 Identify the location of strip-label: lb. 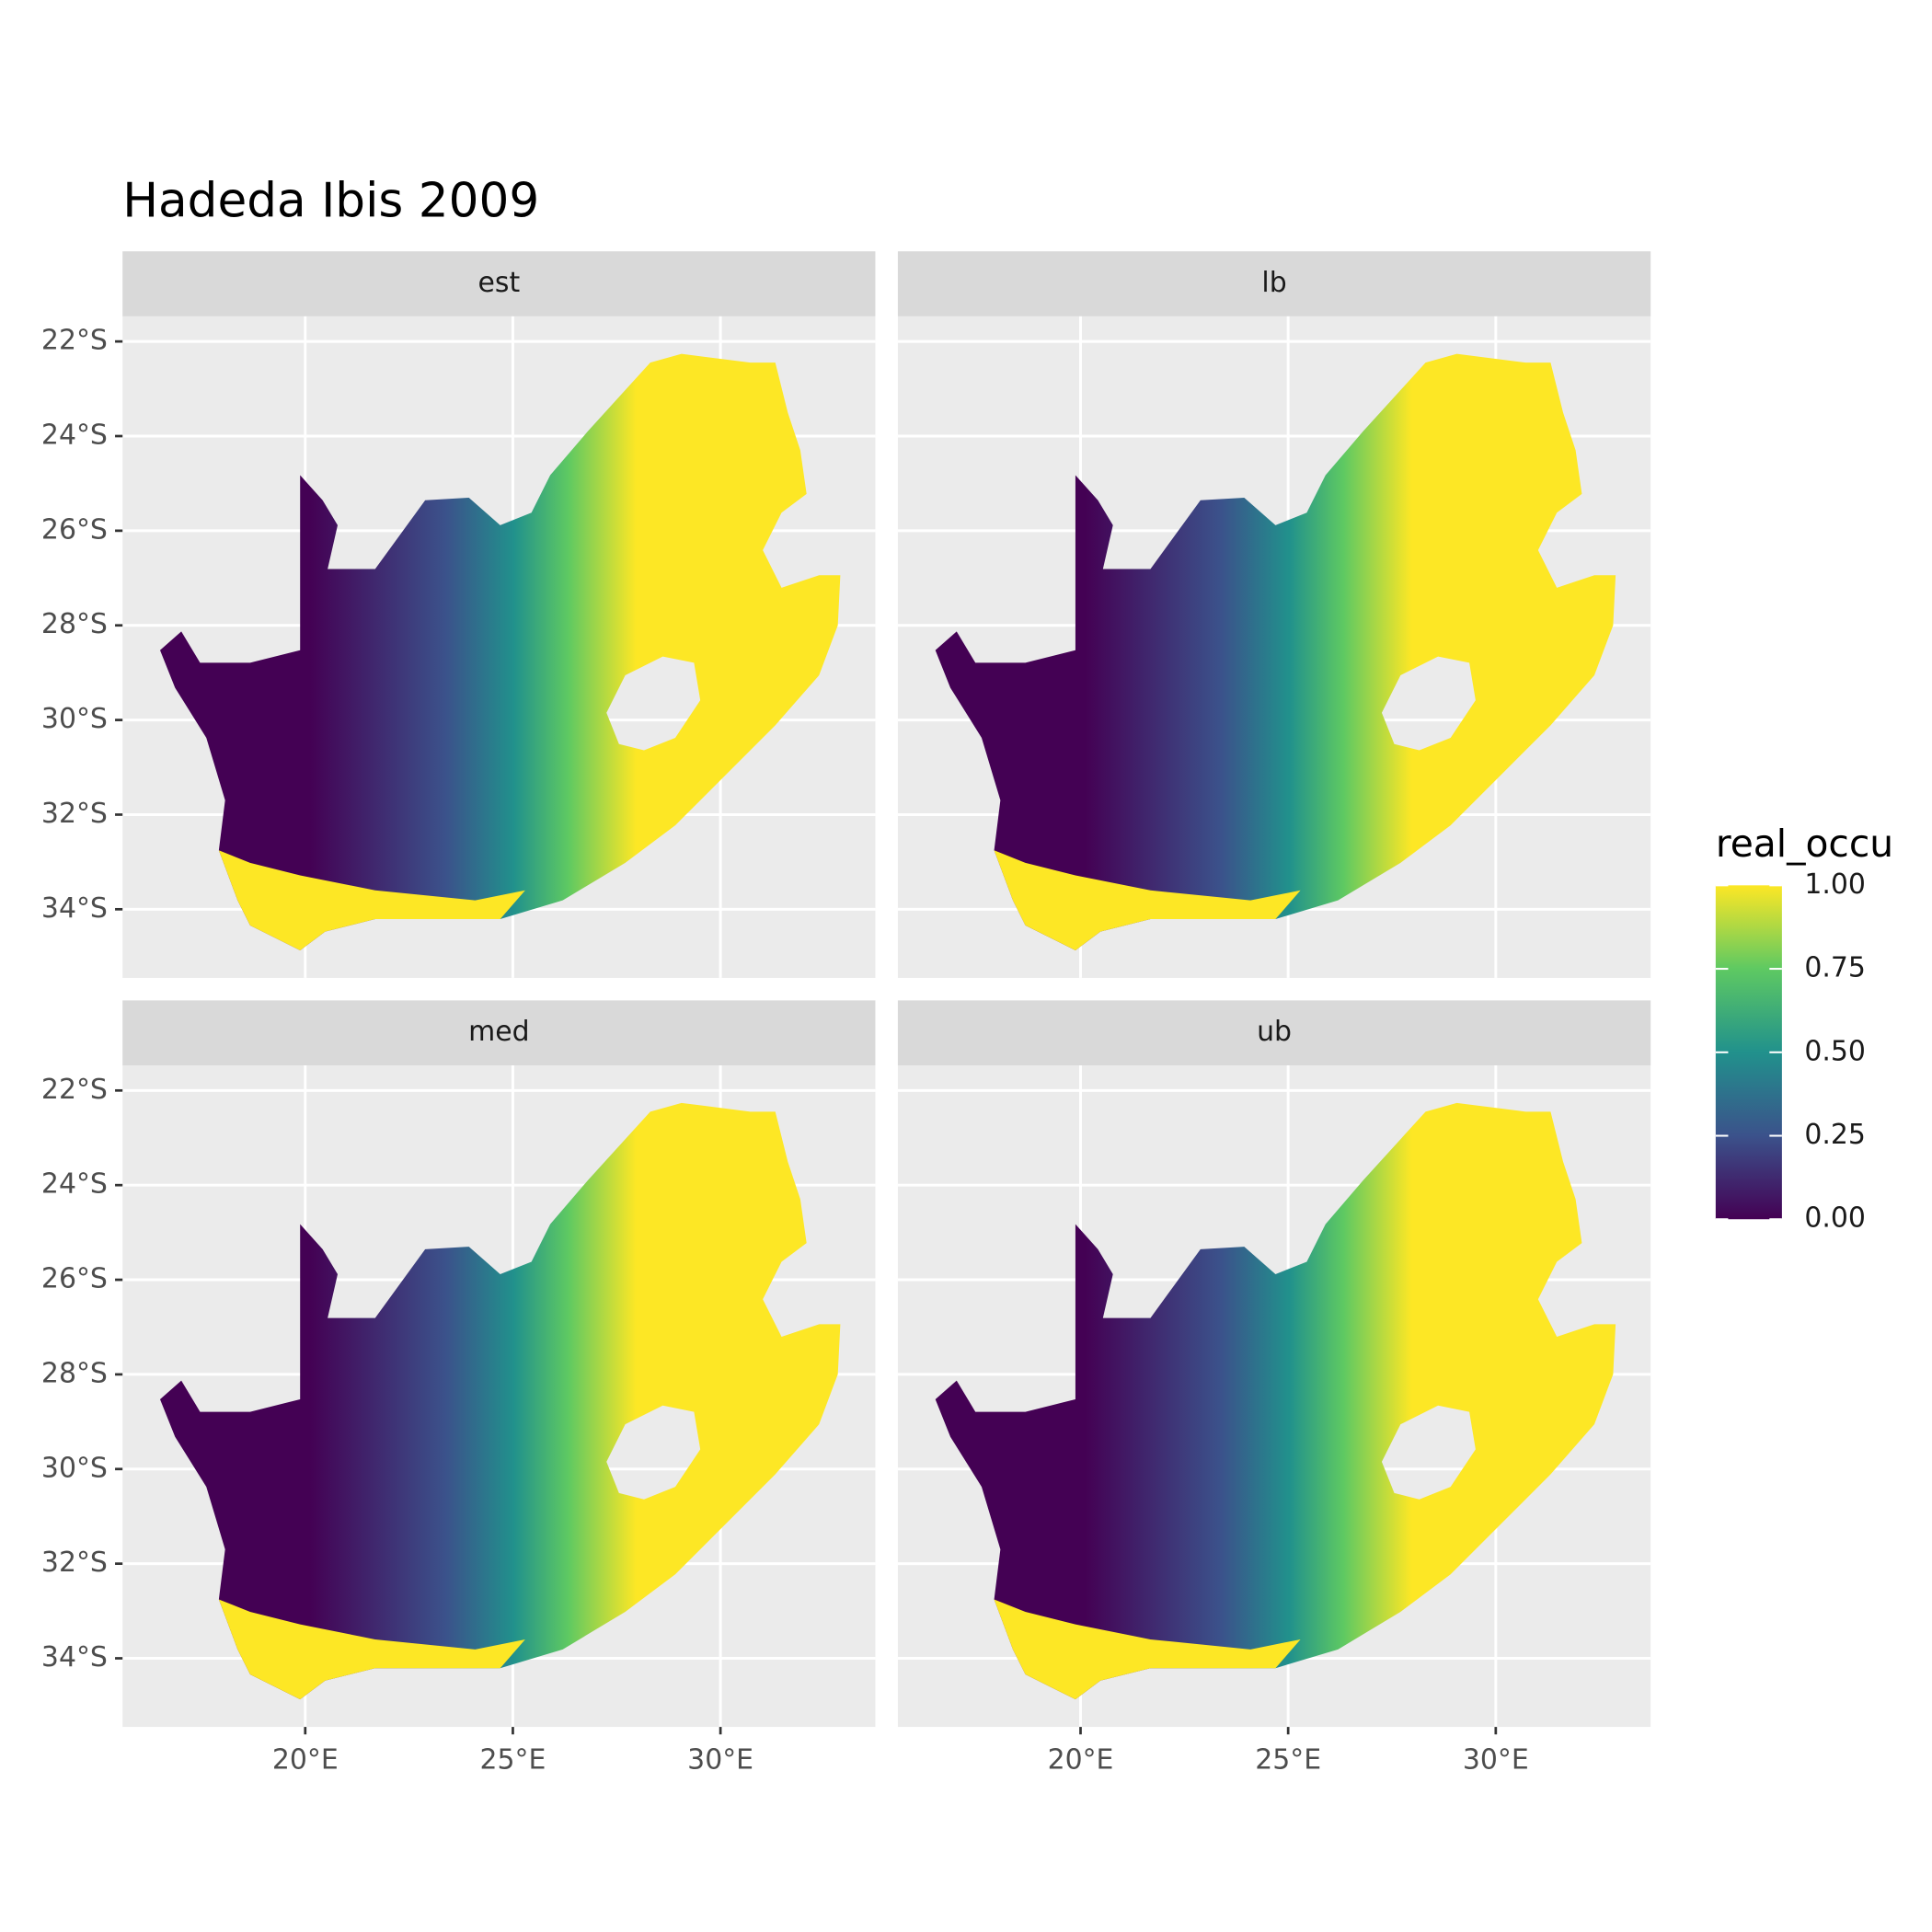
(1273, 283).